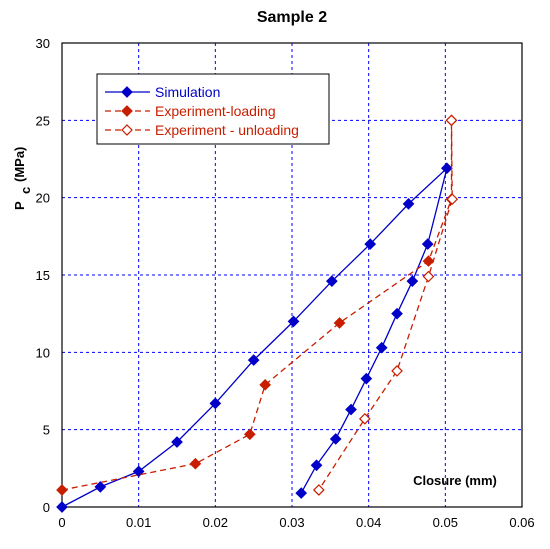  Describe the element at coordinates (215, 111) in the screenshot. I see `legend-label: Experiment-loading` at that location.